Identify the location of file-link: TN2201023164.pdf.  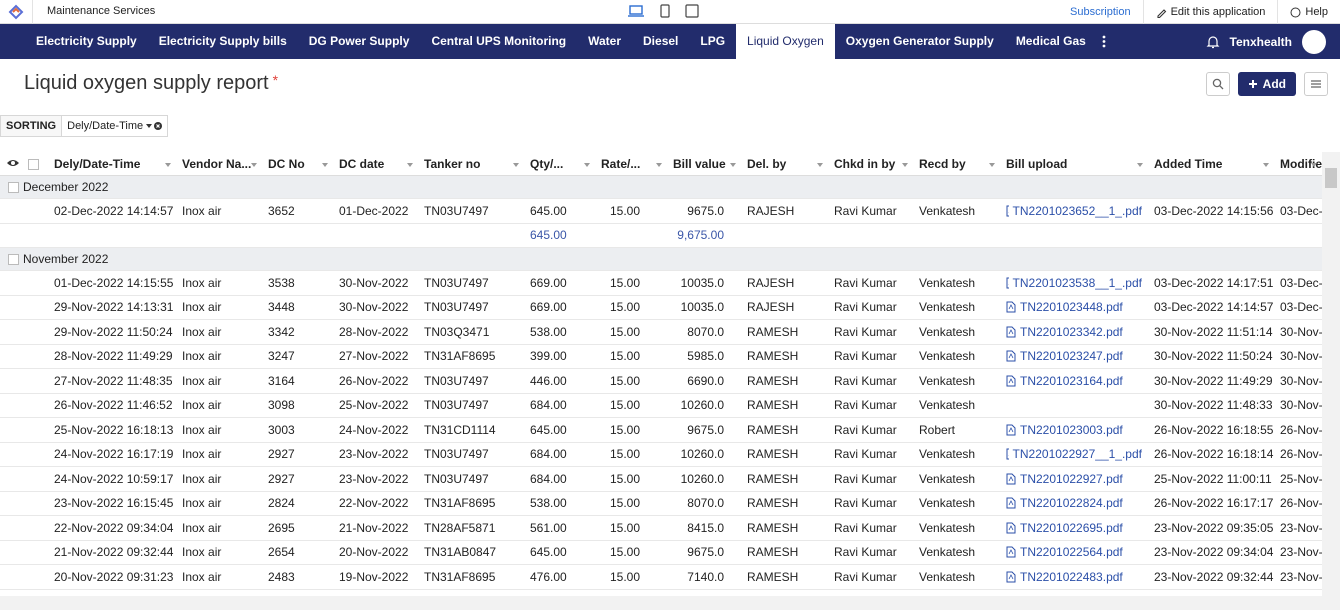
(1074, 381).